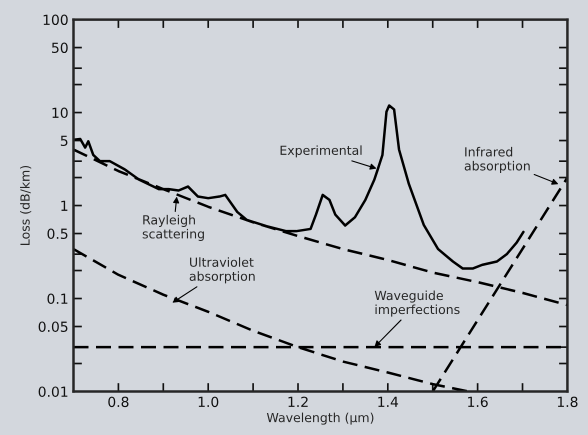 The height and width of the screenshot is (435, 588). Describe the element at coordinates (64, 205) in the screenshot. I see `y-tick-label: 1` at that location.